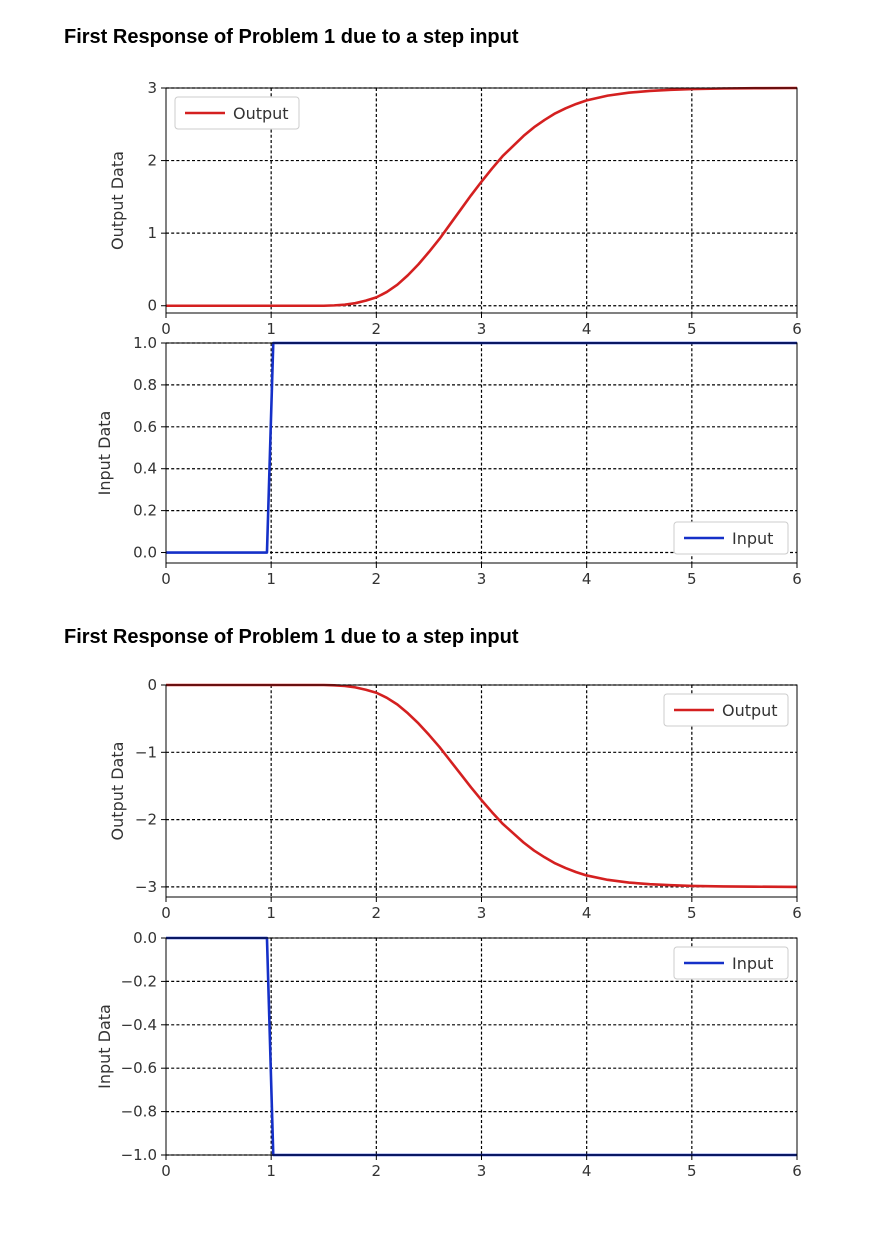  Describe the element at coordinates (145, 469) in the screenshot. I see `y-tick-label: 0.4` at that location.